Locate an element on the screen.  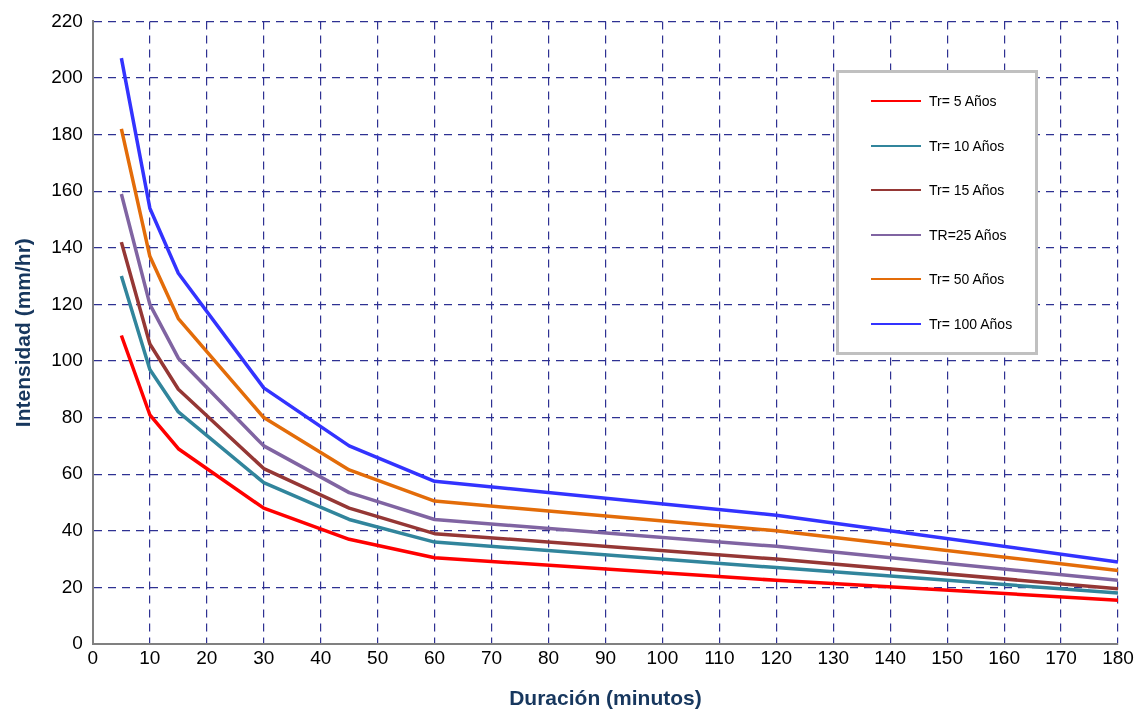
x-tick-label: 70 is located at coordinates (491, 657).